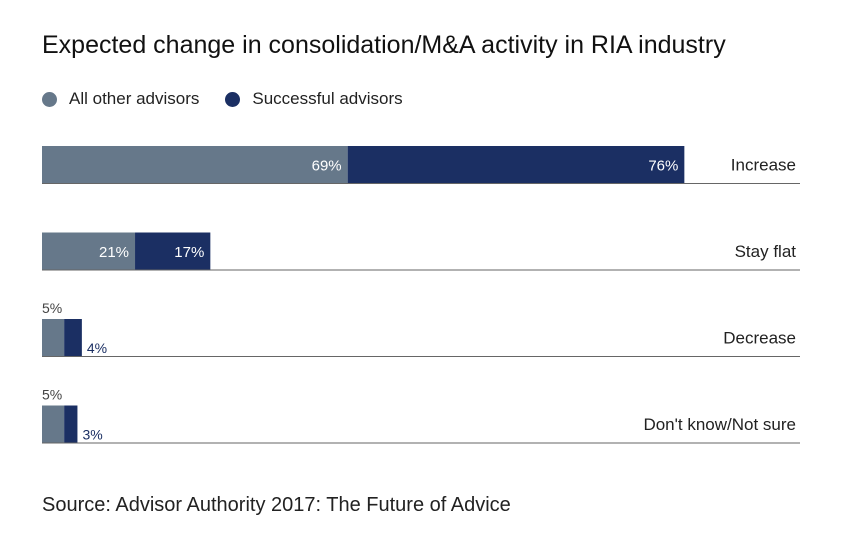 The image size is (844, 550). What do you see at coordinates (763, 165) in the screenshot?
I see `category-label: Increase` at bounding box center [763, 165].